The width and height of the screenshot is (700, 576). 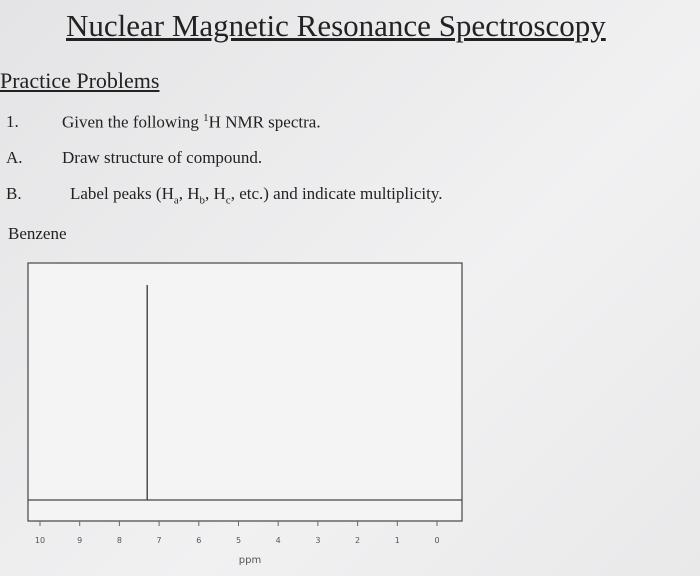 I want to click on text-part: 1, so click(x=206, y=118).